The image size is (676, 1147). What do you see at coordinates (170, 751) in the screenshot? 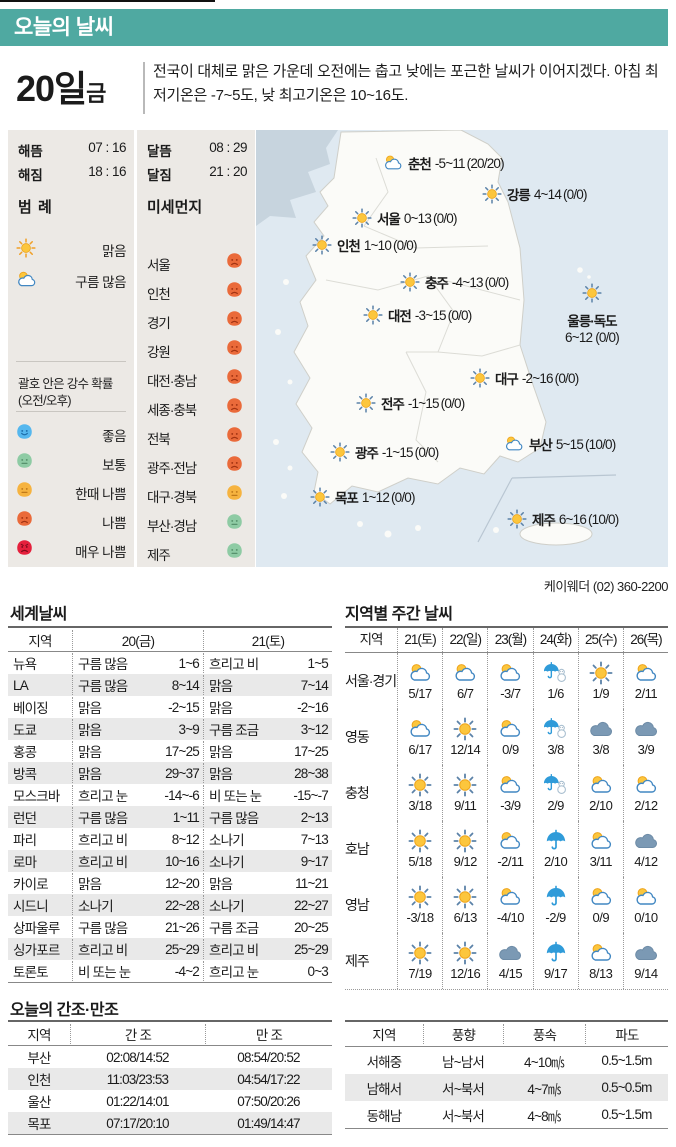
I see `world-row: 홍콩 맑음 17~25 맑음 17~25` at bounding box center [170, 751].